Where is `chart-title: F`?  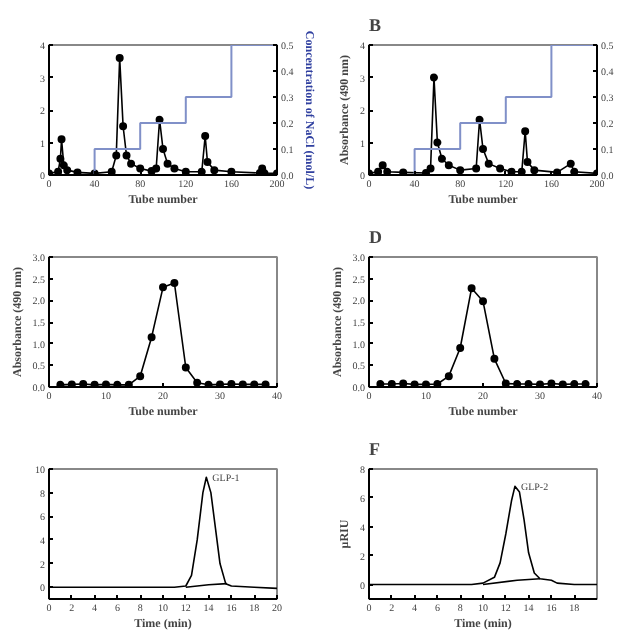
chart-title: F is located at coordinates (375, 449).